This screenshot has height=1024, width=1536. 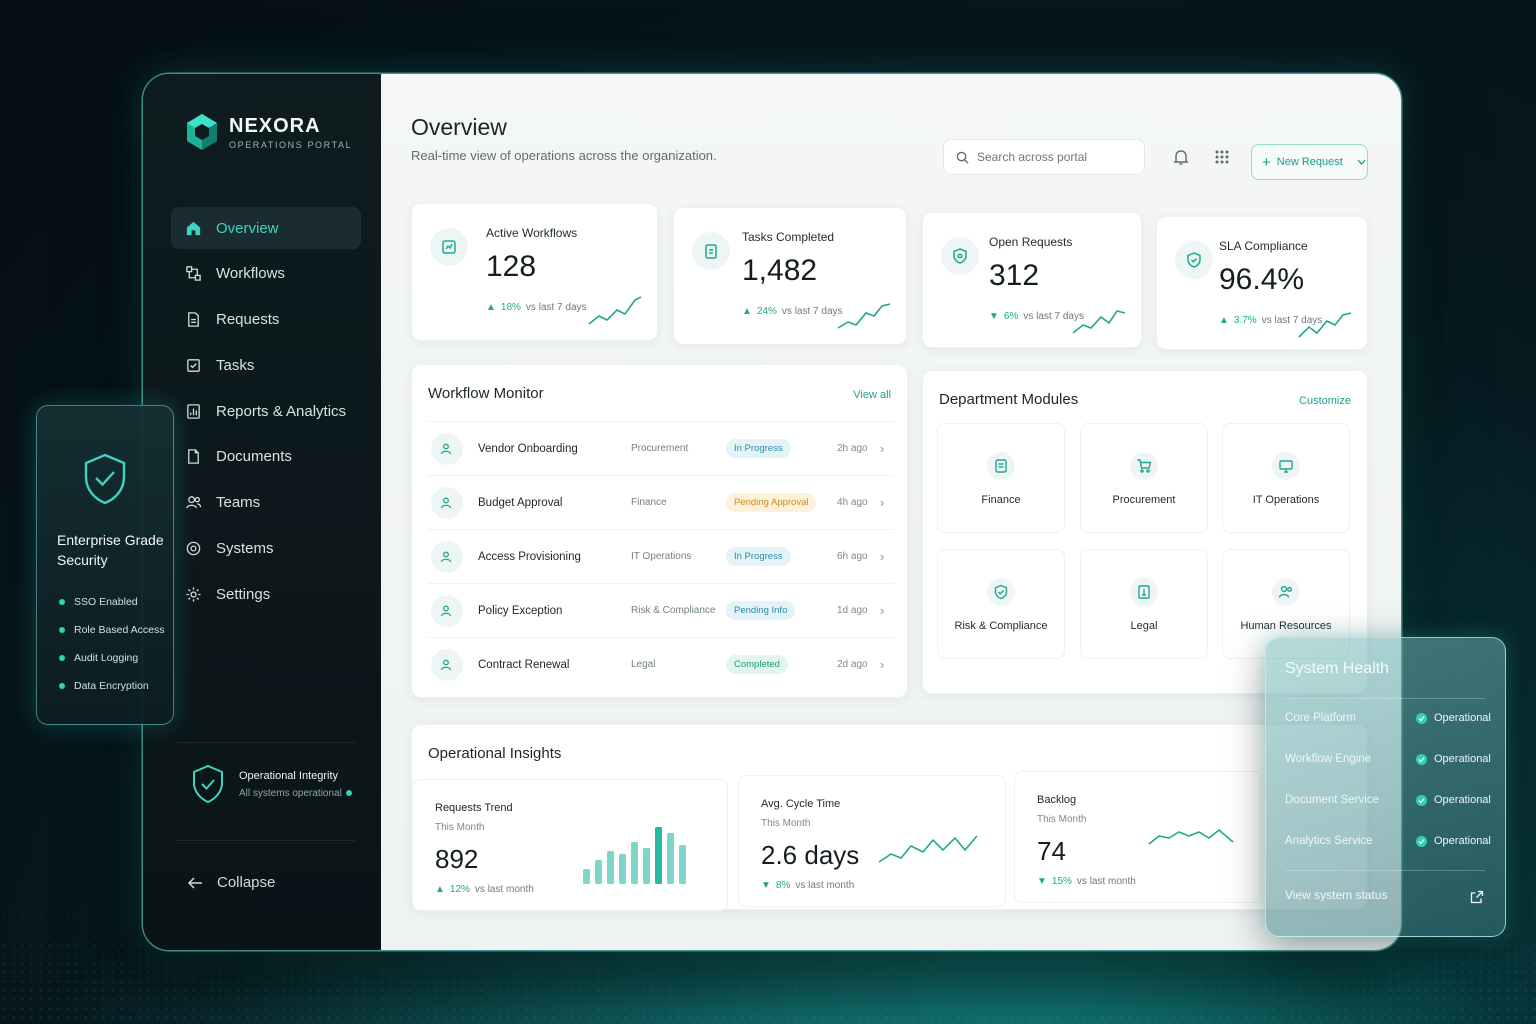 What do you see at coordinates (193, 228) in the screenshot?
I see `home-icon` at bounding box center [193, 228].